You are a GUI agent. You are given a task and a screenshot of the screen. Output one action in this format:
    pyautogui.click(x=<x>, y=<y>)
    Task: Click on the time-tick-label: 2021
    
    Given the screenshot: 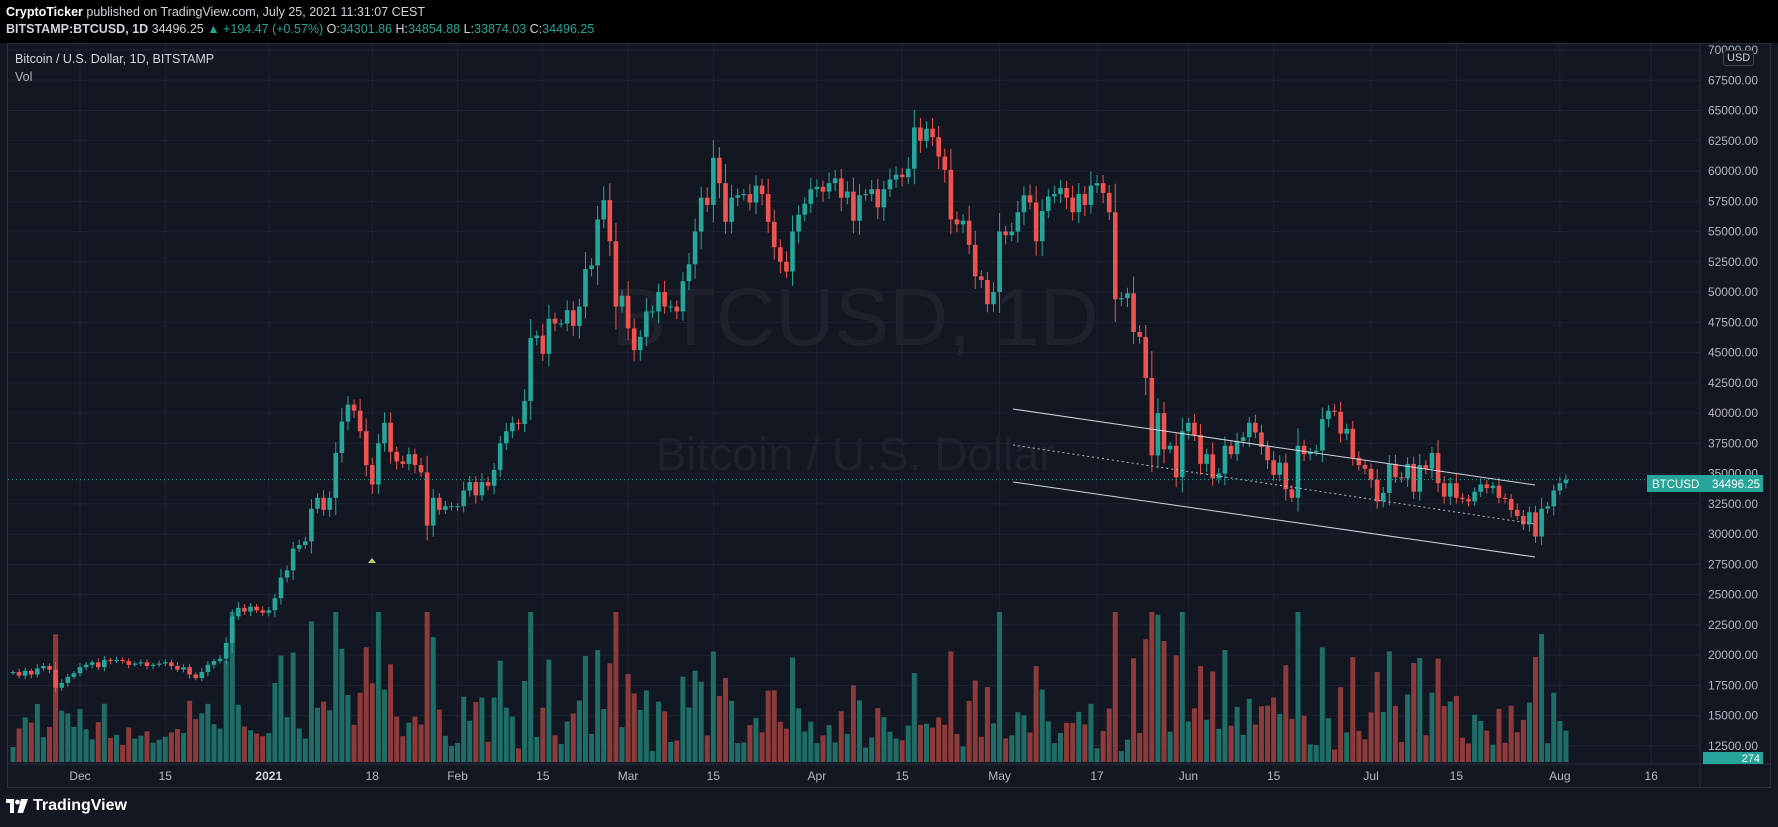 What is the action you would take?
    pyautogui.click(x=268, y=776)
    